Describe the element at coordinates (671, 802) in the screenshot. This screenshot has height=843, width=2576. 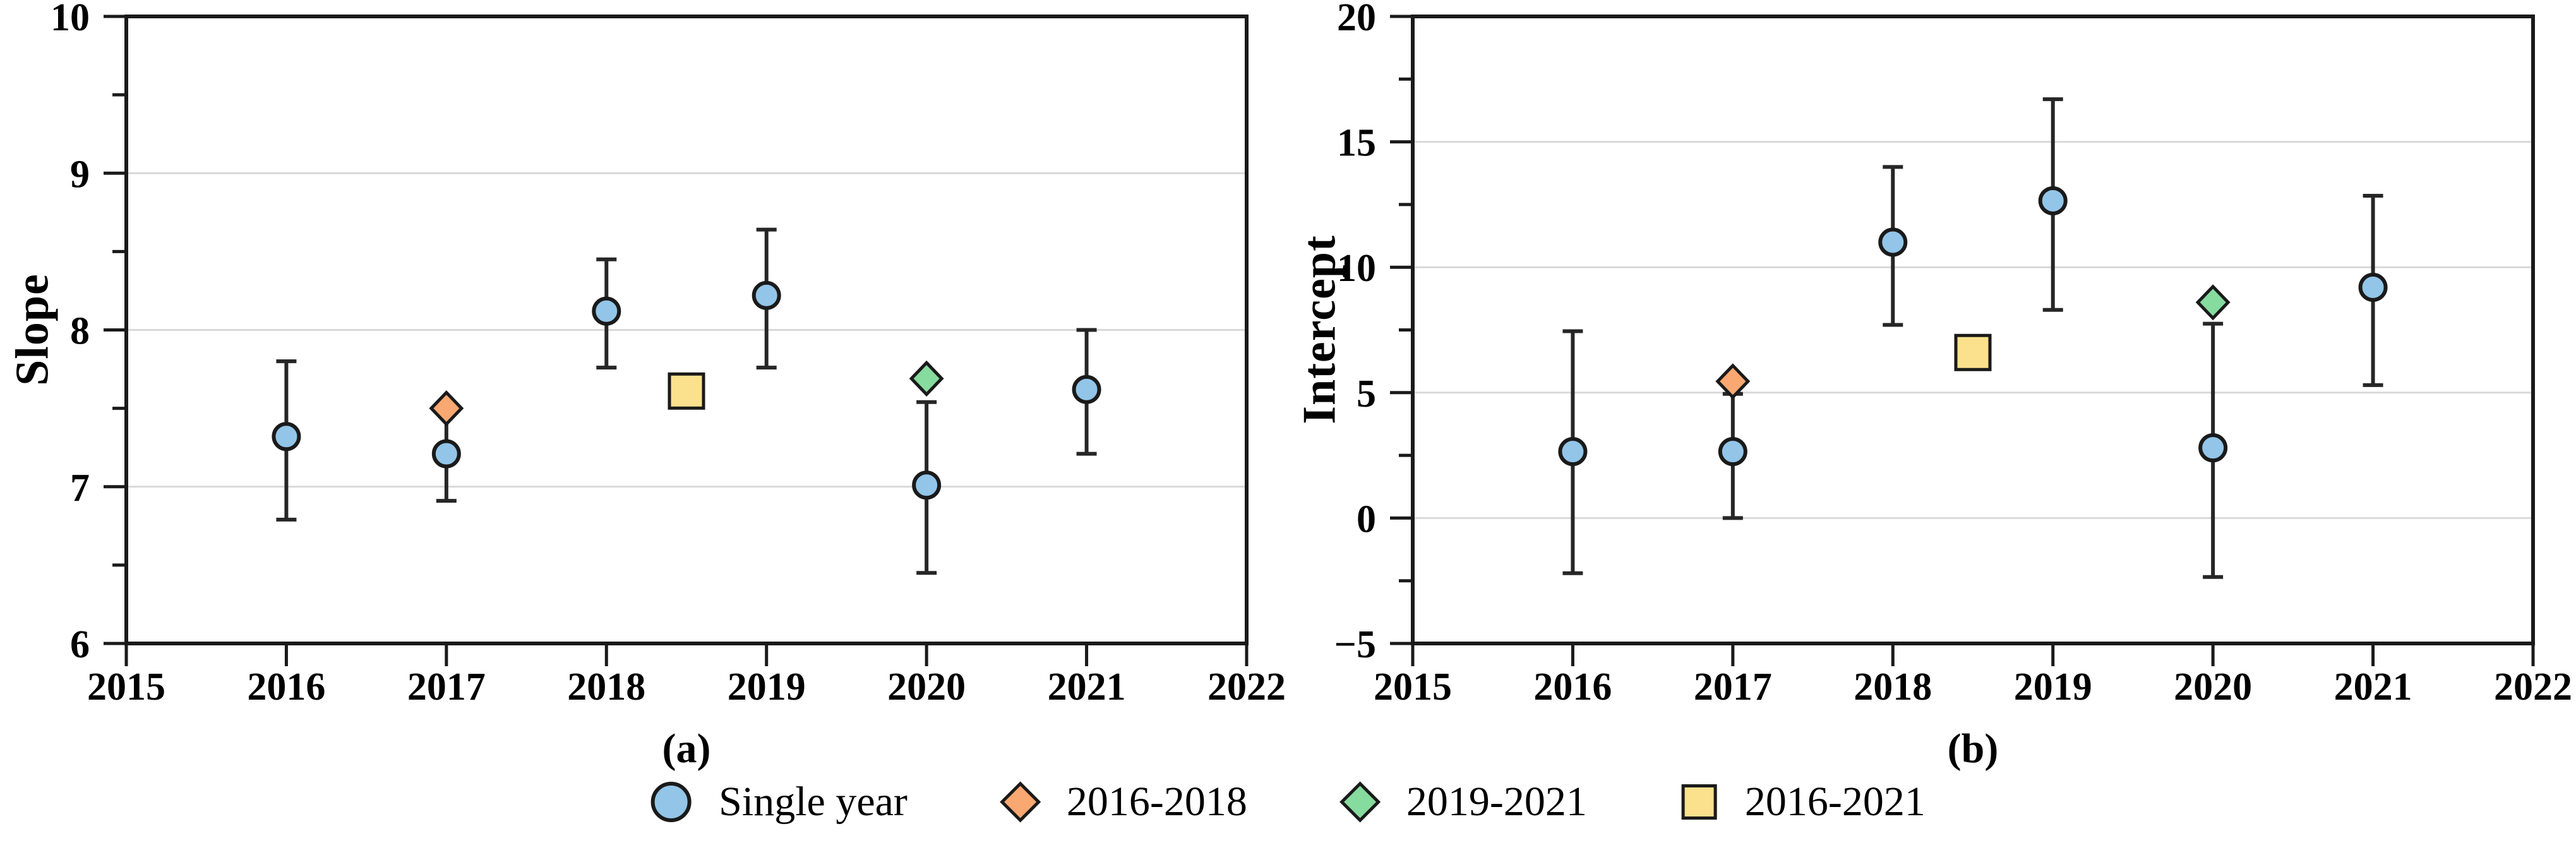
I see `circle-marker-icon` at that location.